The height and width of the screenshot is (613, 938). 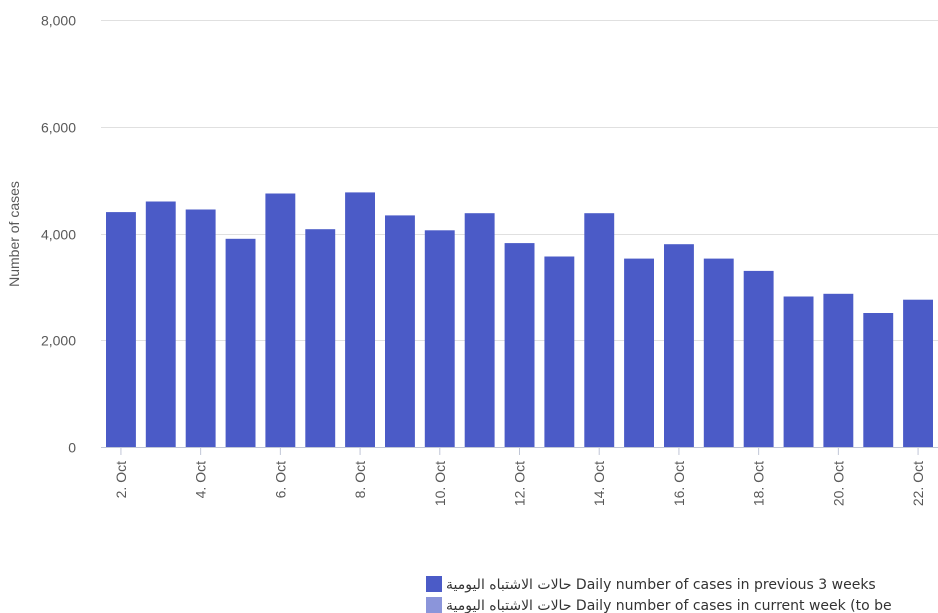 What do you see at coordinates (838, 483) in the screenshot?
I see `x-tick-label: 20. Oct` at bounding box center [838, 483].